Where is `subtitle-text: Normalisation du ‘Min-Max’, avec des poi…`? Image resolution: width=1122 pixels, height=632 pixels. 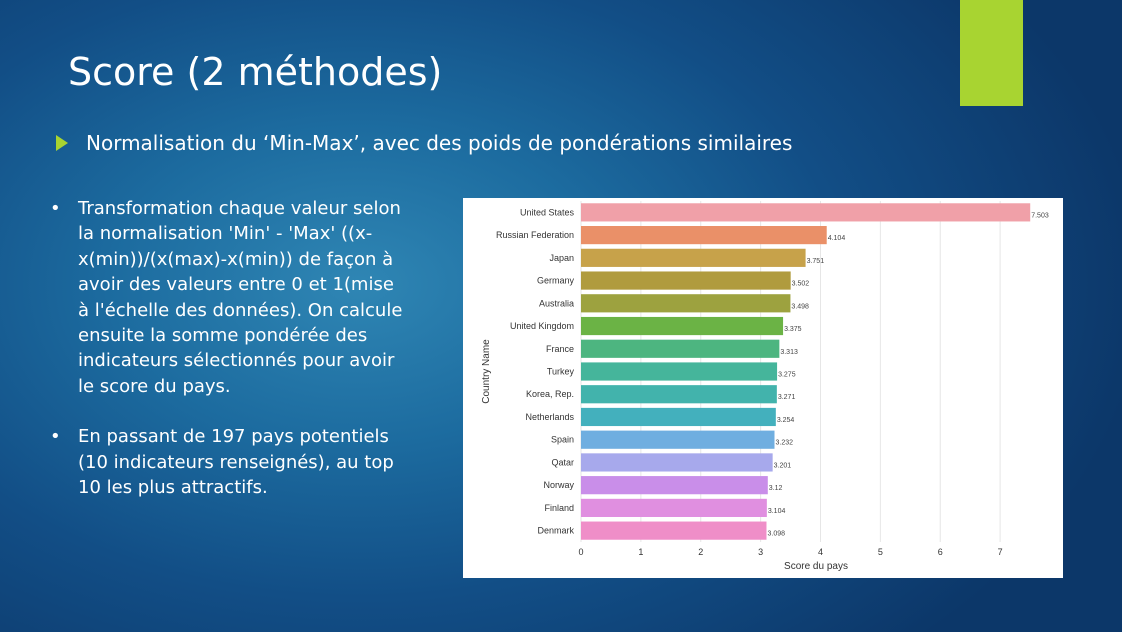 subtitle-text: Normalisation du ‘Min-Max’, avec des poi… is located at coordinates (439, 143).